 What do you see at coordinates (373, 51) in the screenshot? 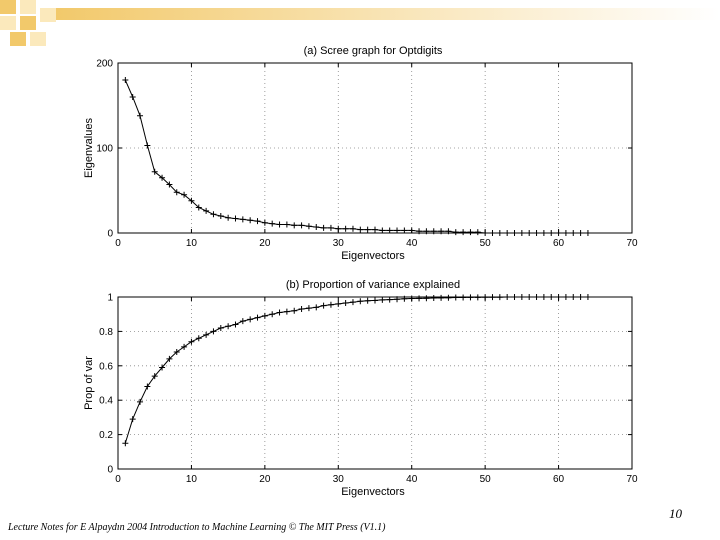
I see `chart-title: (a) Scree graph for Optdigits` at bounding box center [373, 51].